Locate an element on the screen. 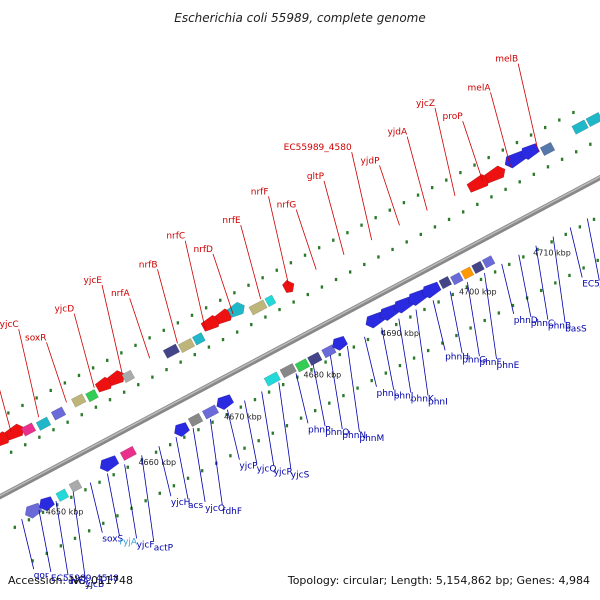  gene-label: basS is located at coordinates (576, 330).